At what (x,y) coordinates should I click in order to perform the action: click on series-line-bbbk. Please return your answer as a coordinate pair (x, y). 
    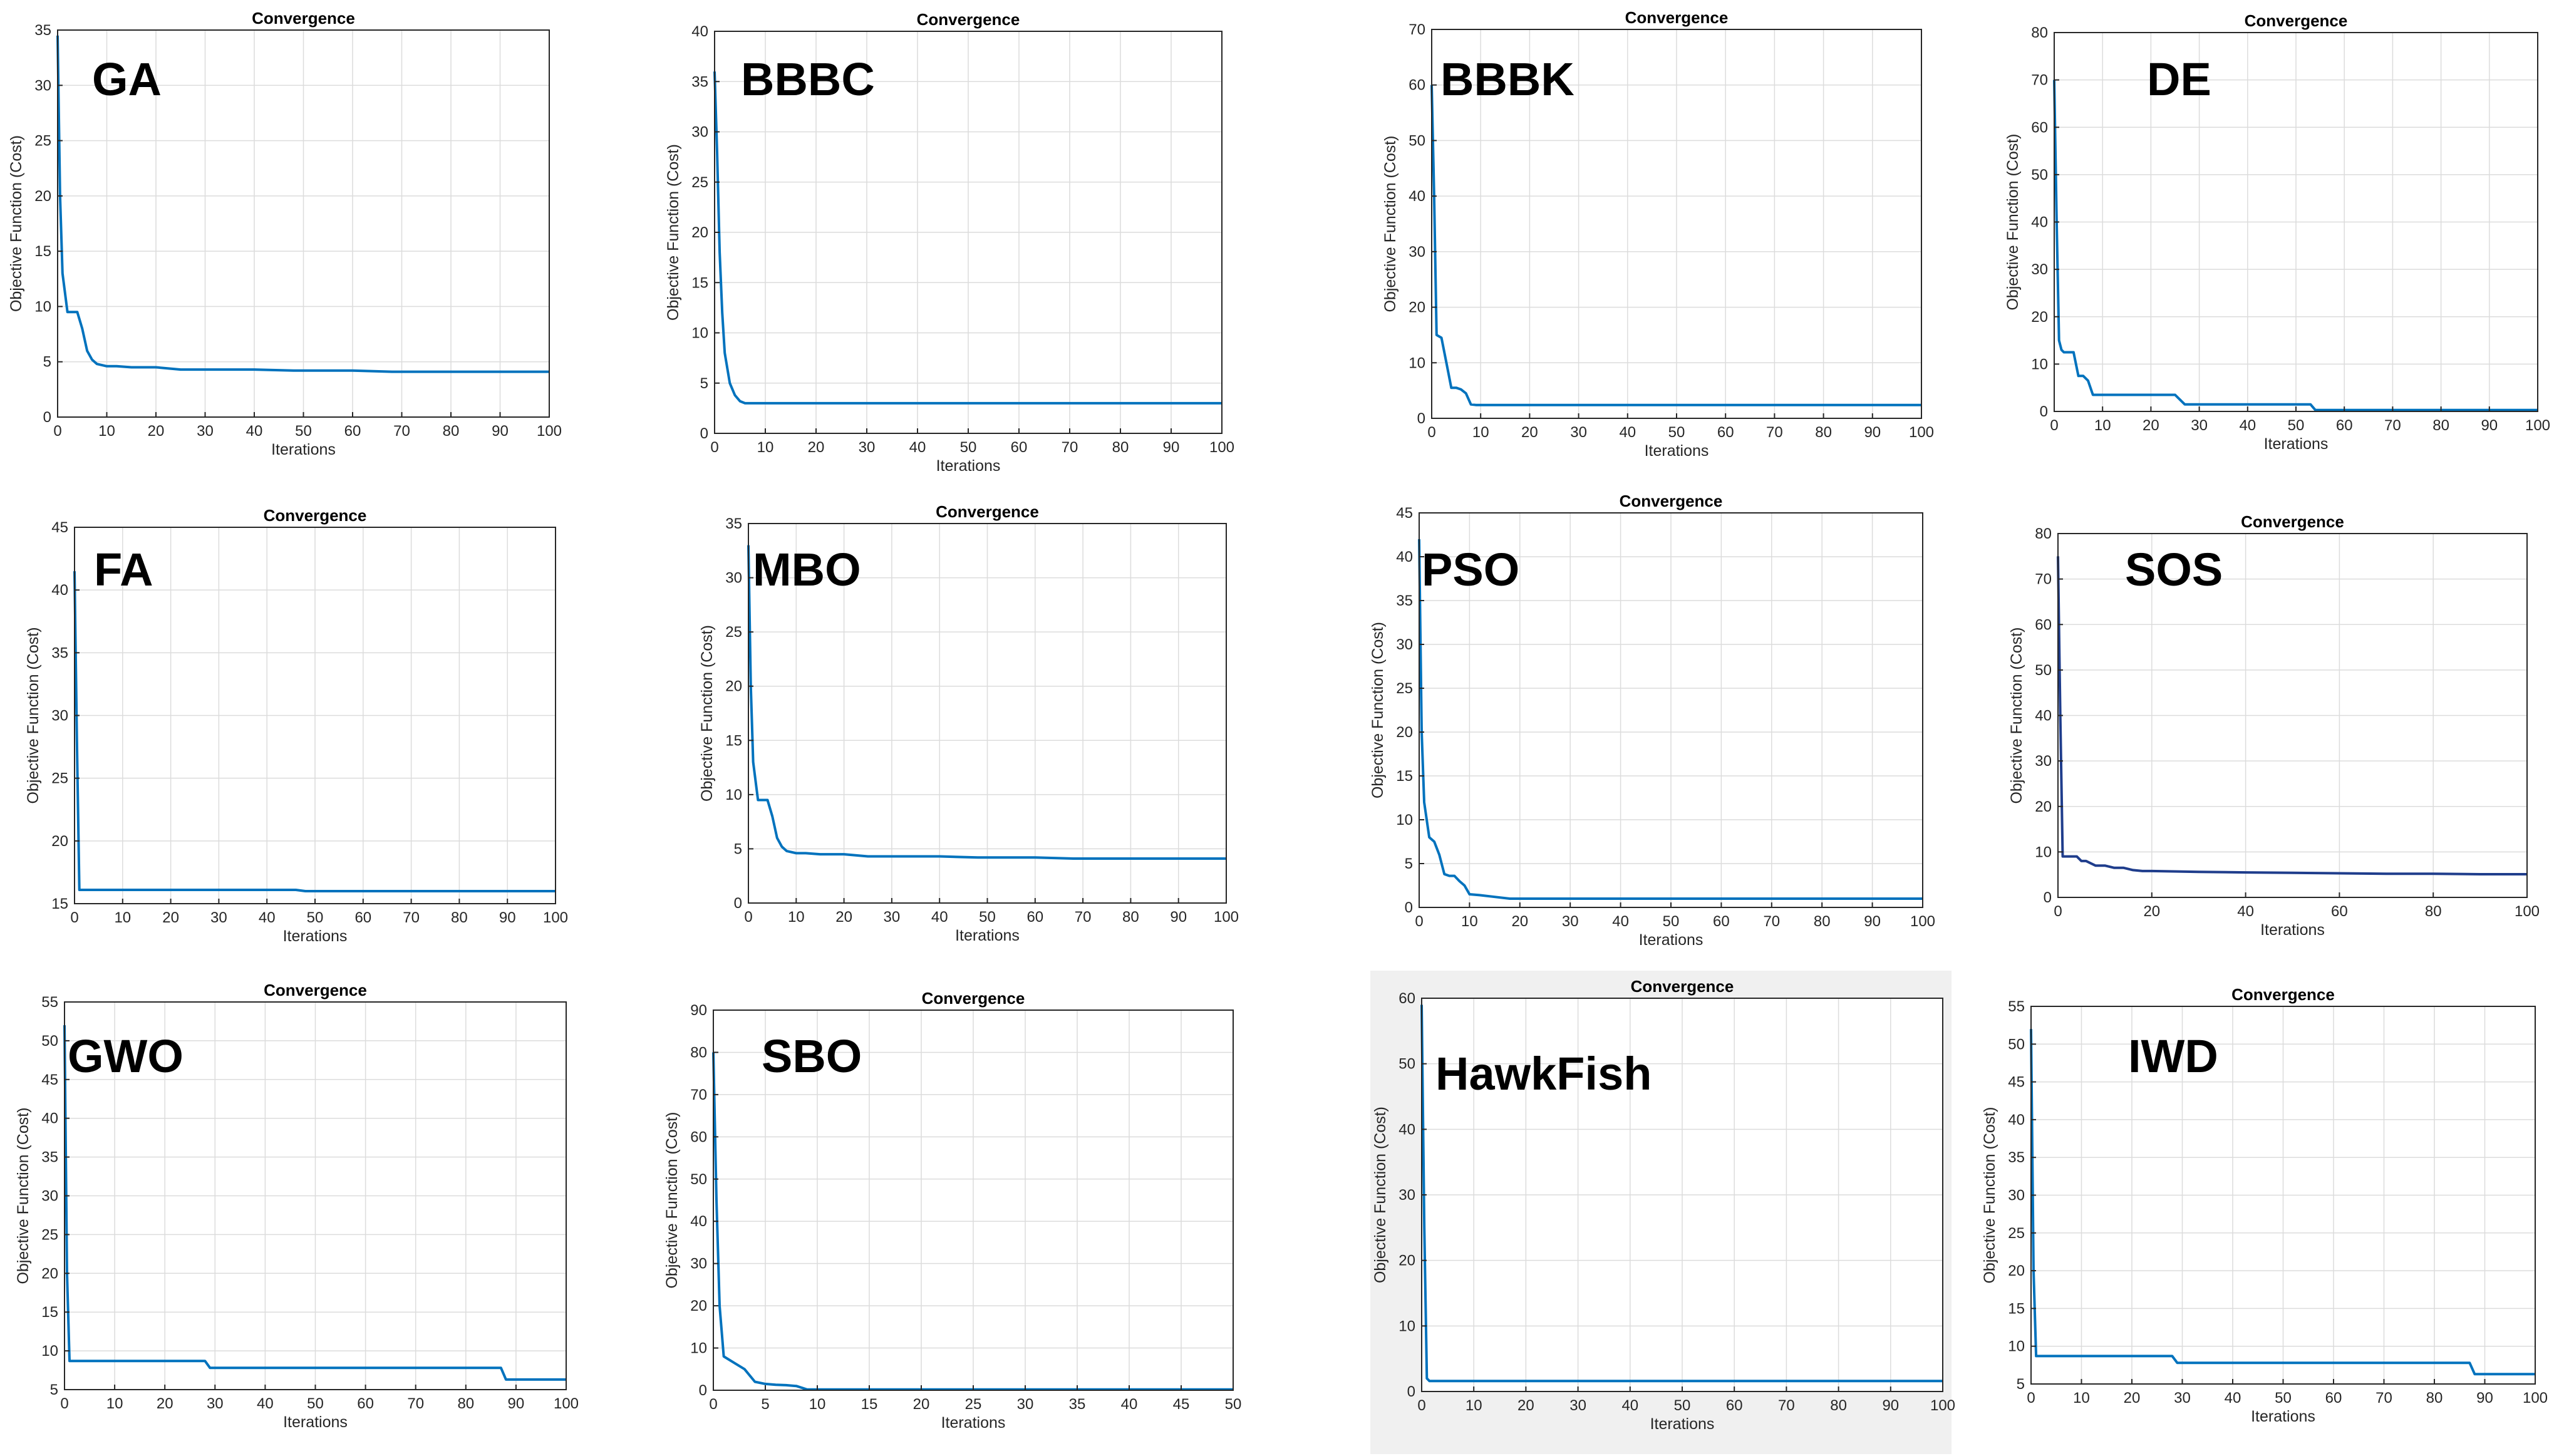
    Looking at the image, I should click on (1675, 246).